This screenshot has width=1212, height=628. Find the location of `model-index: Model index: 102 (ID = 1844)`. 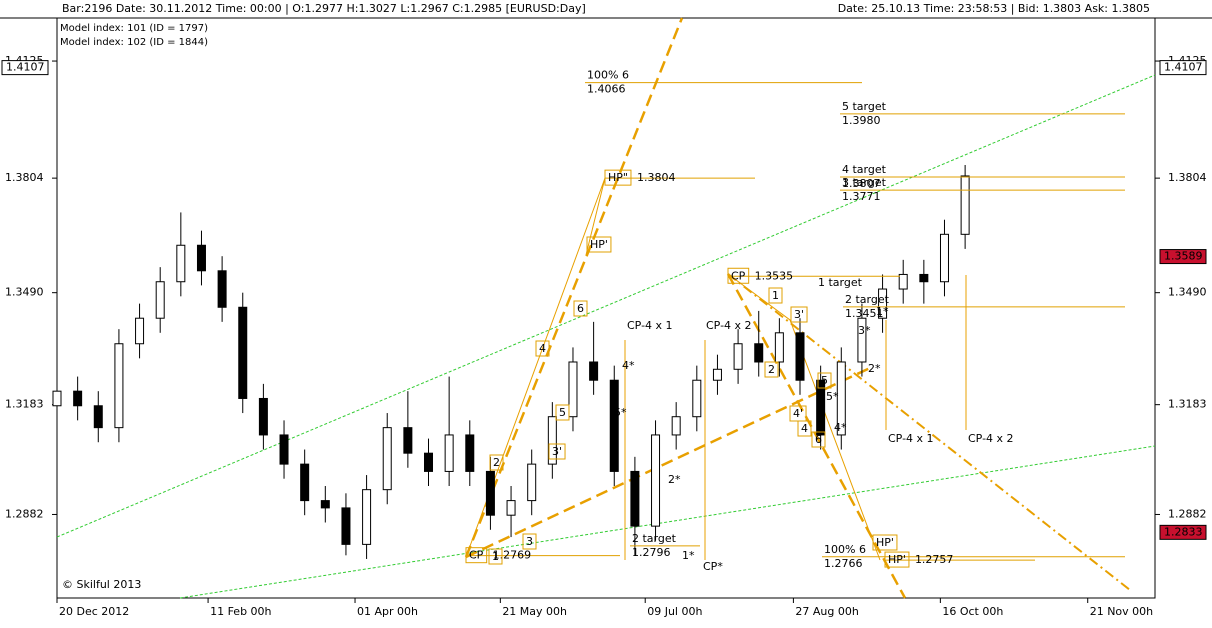

model-index: Model index: 102 (ID = 1844) is located at coordinates (134, 42).